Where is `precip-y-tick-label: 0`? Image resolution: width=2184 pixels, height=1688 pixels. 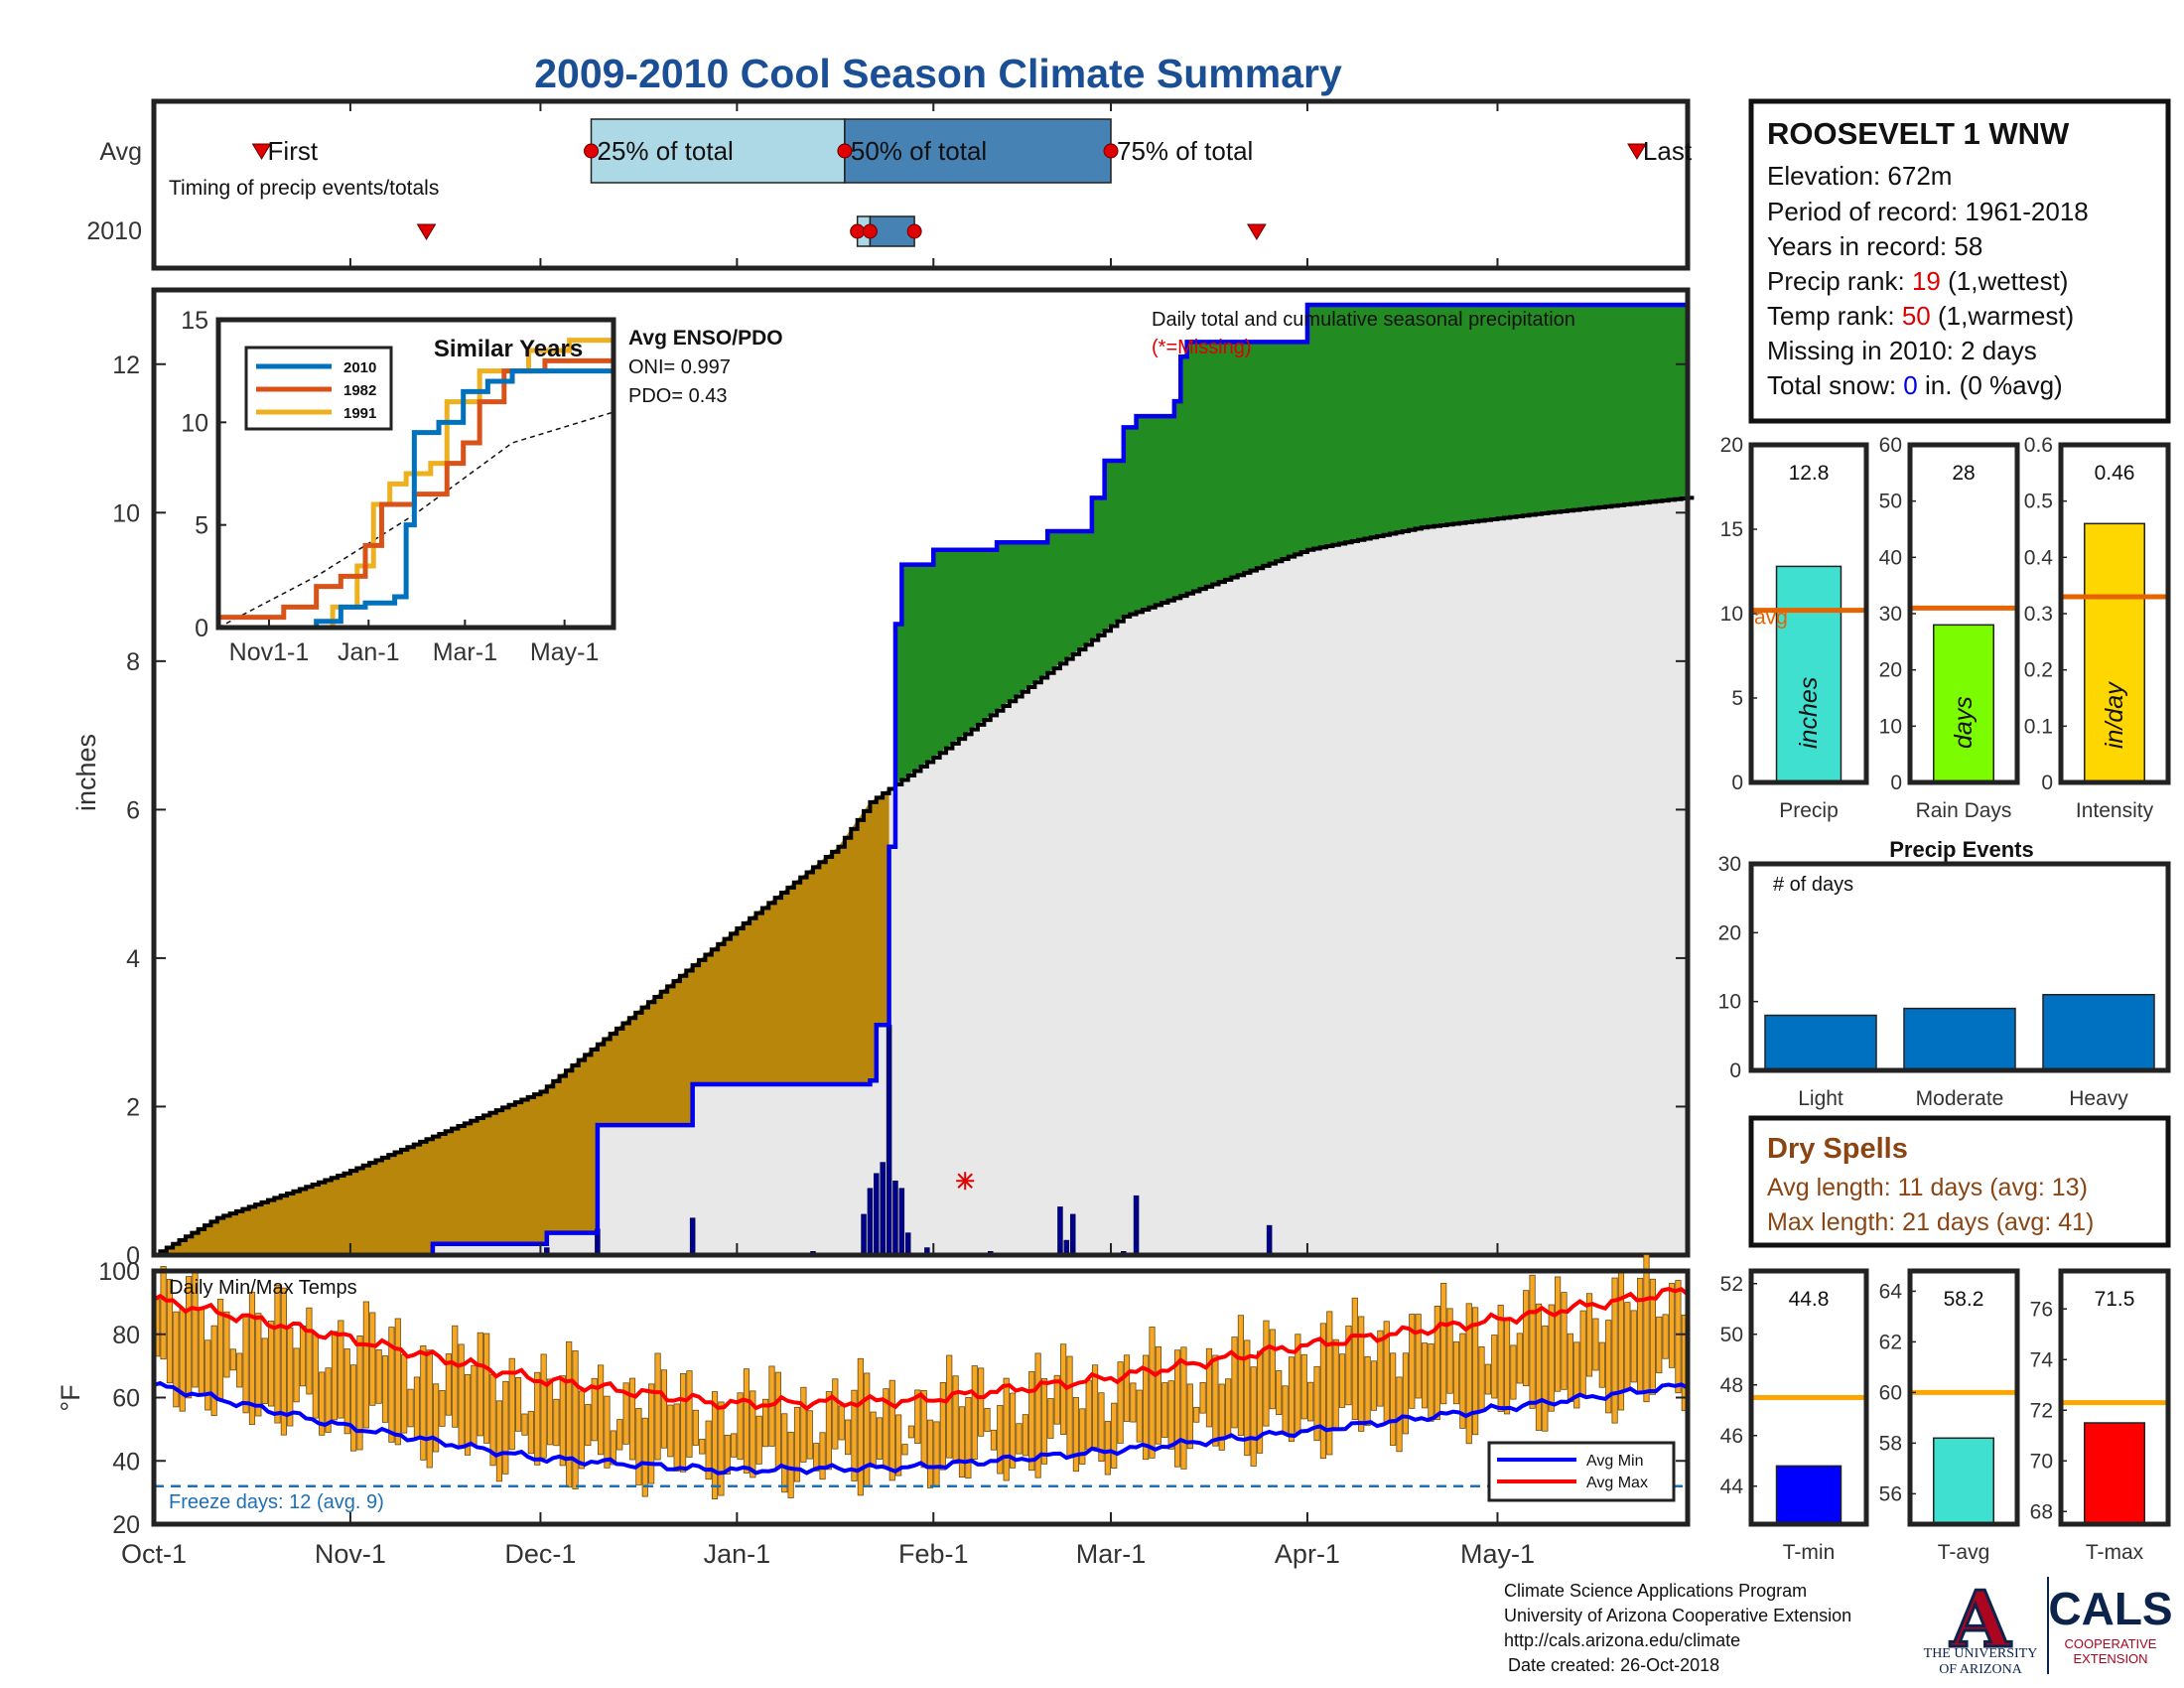
precip-y-tick-label: 0 is located at coordinates (133, 1256).